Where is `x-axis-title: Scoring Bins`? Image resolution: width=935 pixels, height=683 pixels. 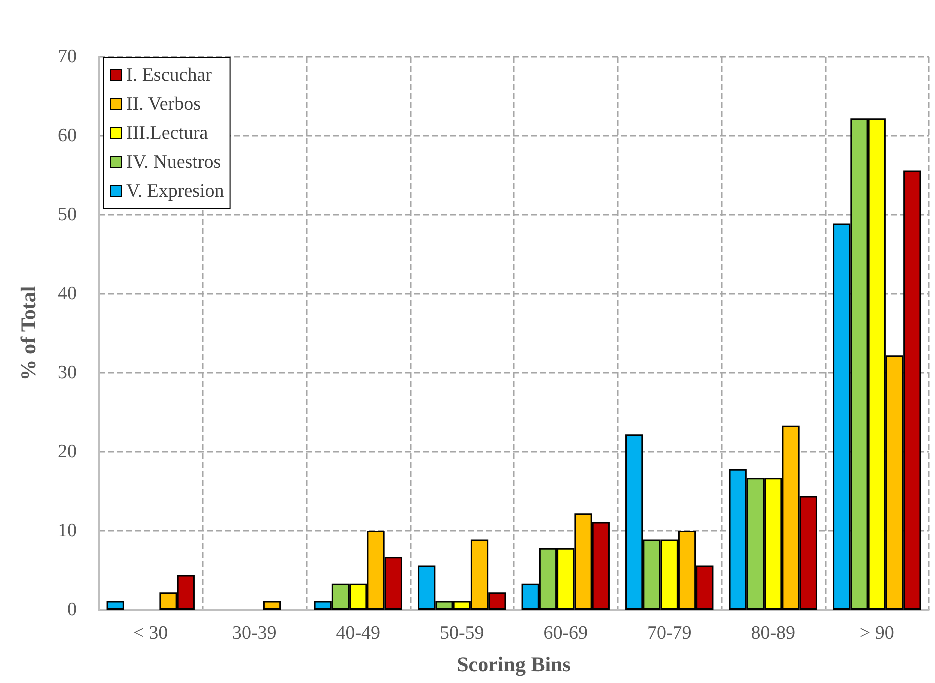
x-axis-title: Scoring Bins is located at coordinates (514, 664).